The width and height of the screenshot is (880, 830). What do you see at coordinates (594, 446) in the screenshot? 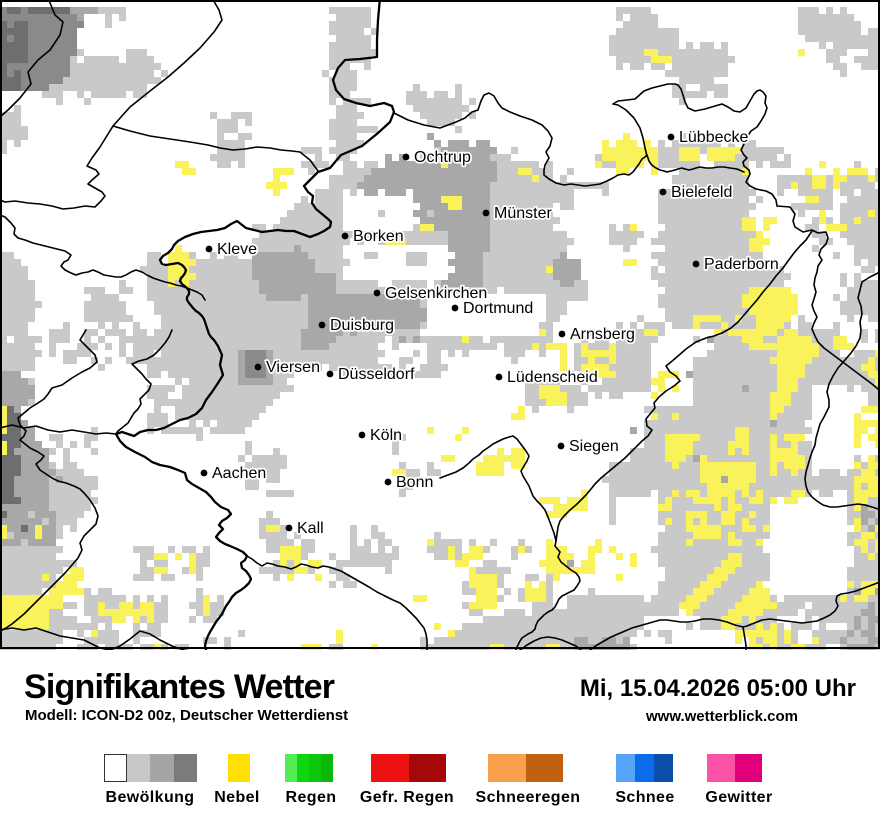
I see `svg-text: Siegen` at bounding box center [594, 446].